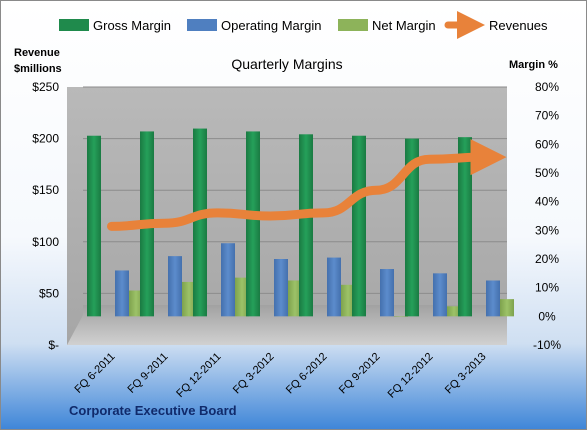  Describe the element at coordinates (307, 374) in the screenshot. I see `category-label: FQ 6-2012` at that location.